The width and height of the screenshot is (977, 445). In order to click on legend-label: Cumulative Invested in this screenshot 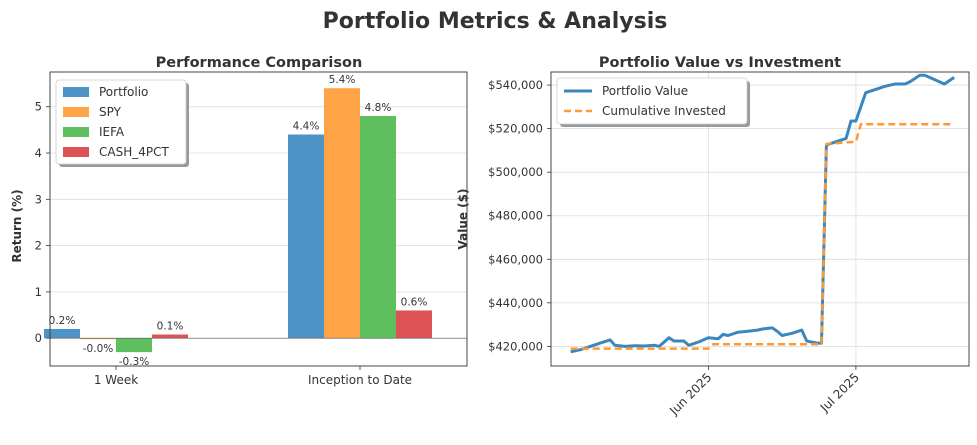, I will do `click(664, 111)`.